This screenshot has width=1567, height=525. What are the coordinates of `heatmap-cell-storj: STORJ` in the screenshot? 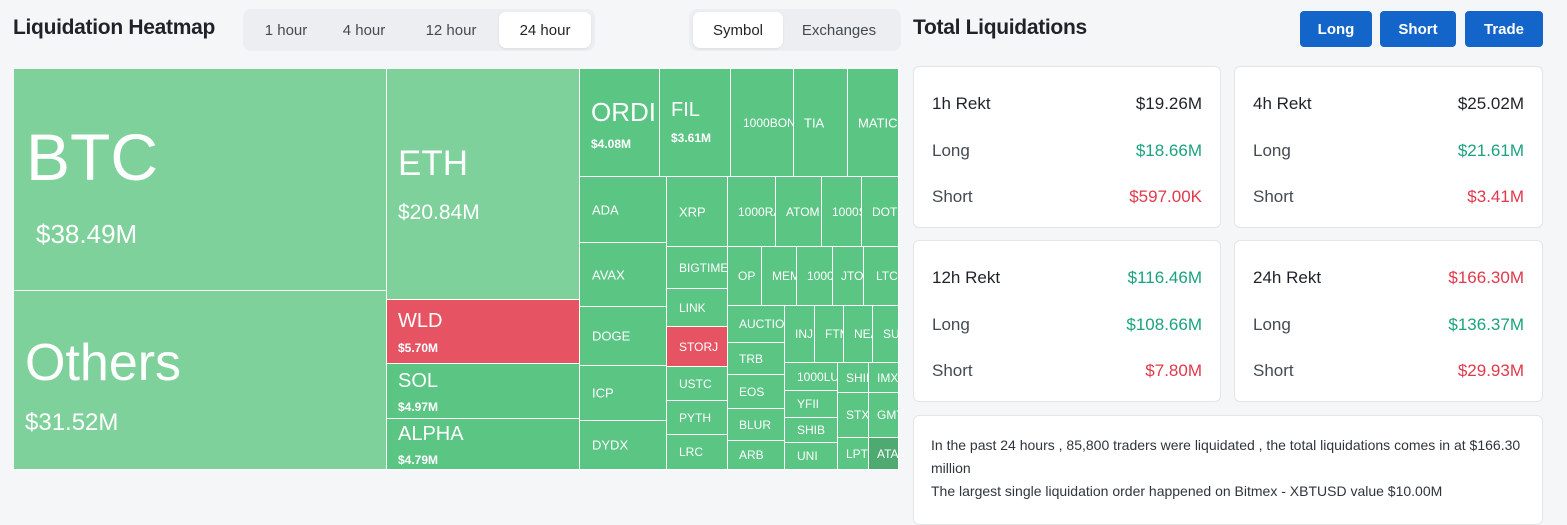 It's located at (697, 347).